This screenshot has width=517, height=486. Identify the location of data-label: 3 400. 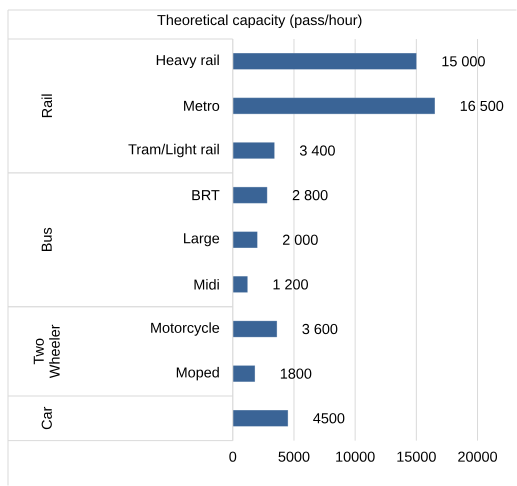
(317, 150).